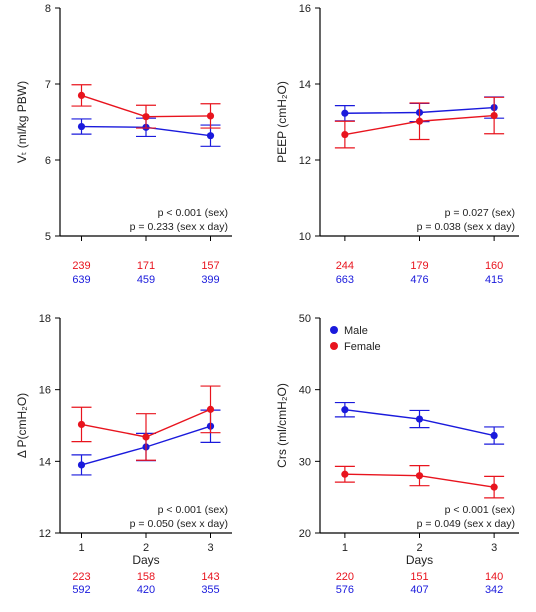  Describe the element at coordinates (345, 590) in the screenshot. I see `male-count-label: 576` at that location.